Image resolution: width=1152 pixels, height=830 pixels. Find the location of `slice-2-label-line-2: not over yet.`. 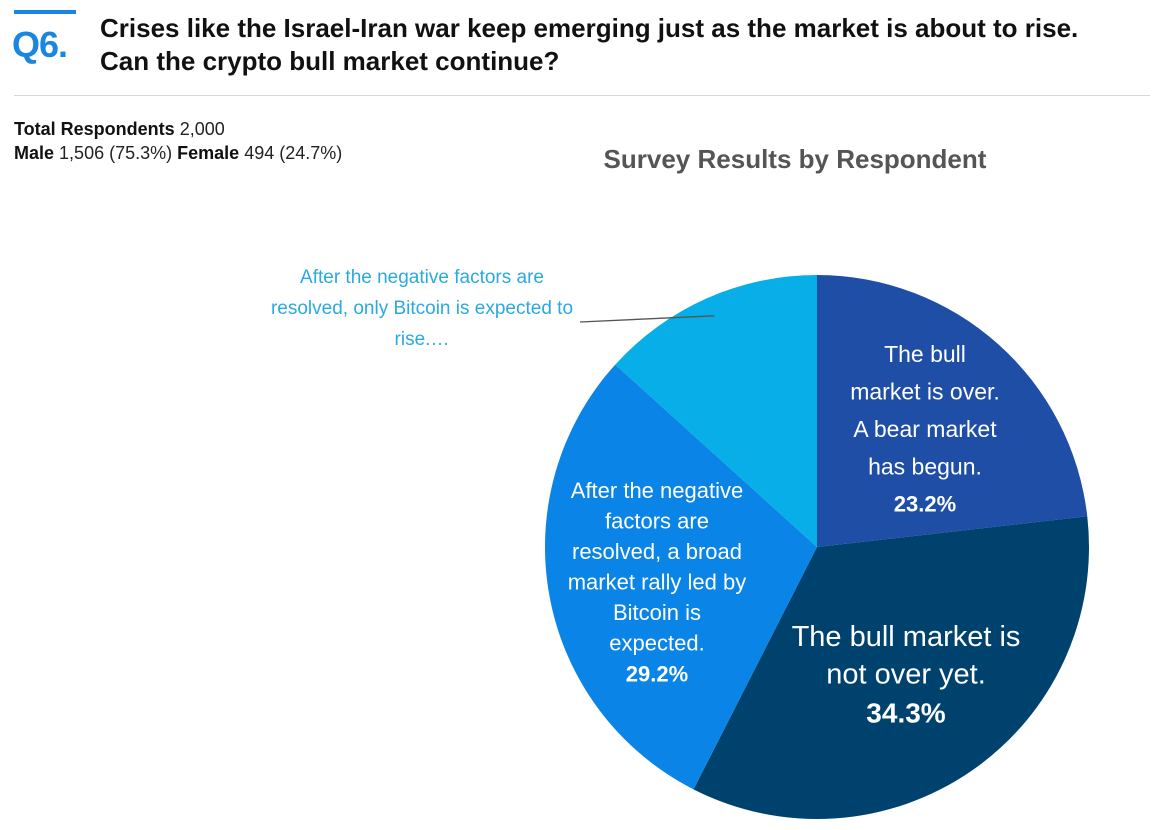

slice-2-label-line-2: not over yet. is located at coordinates (906, 675).